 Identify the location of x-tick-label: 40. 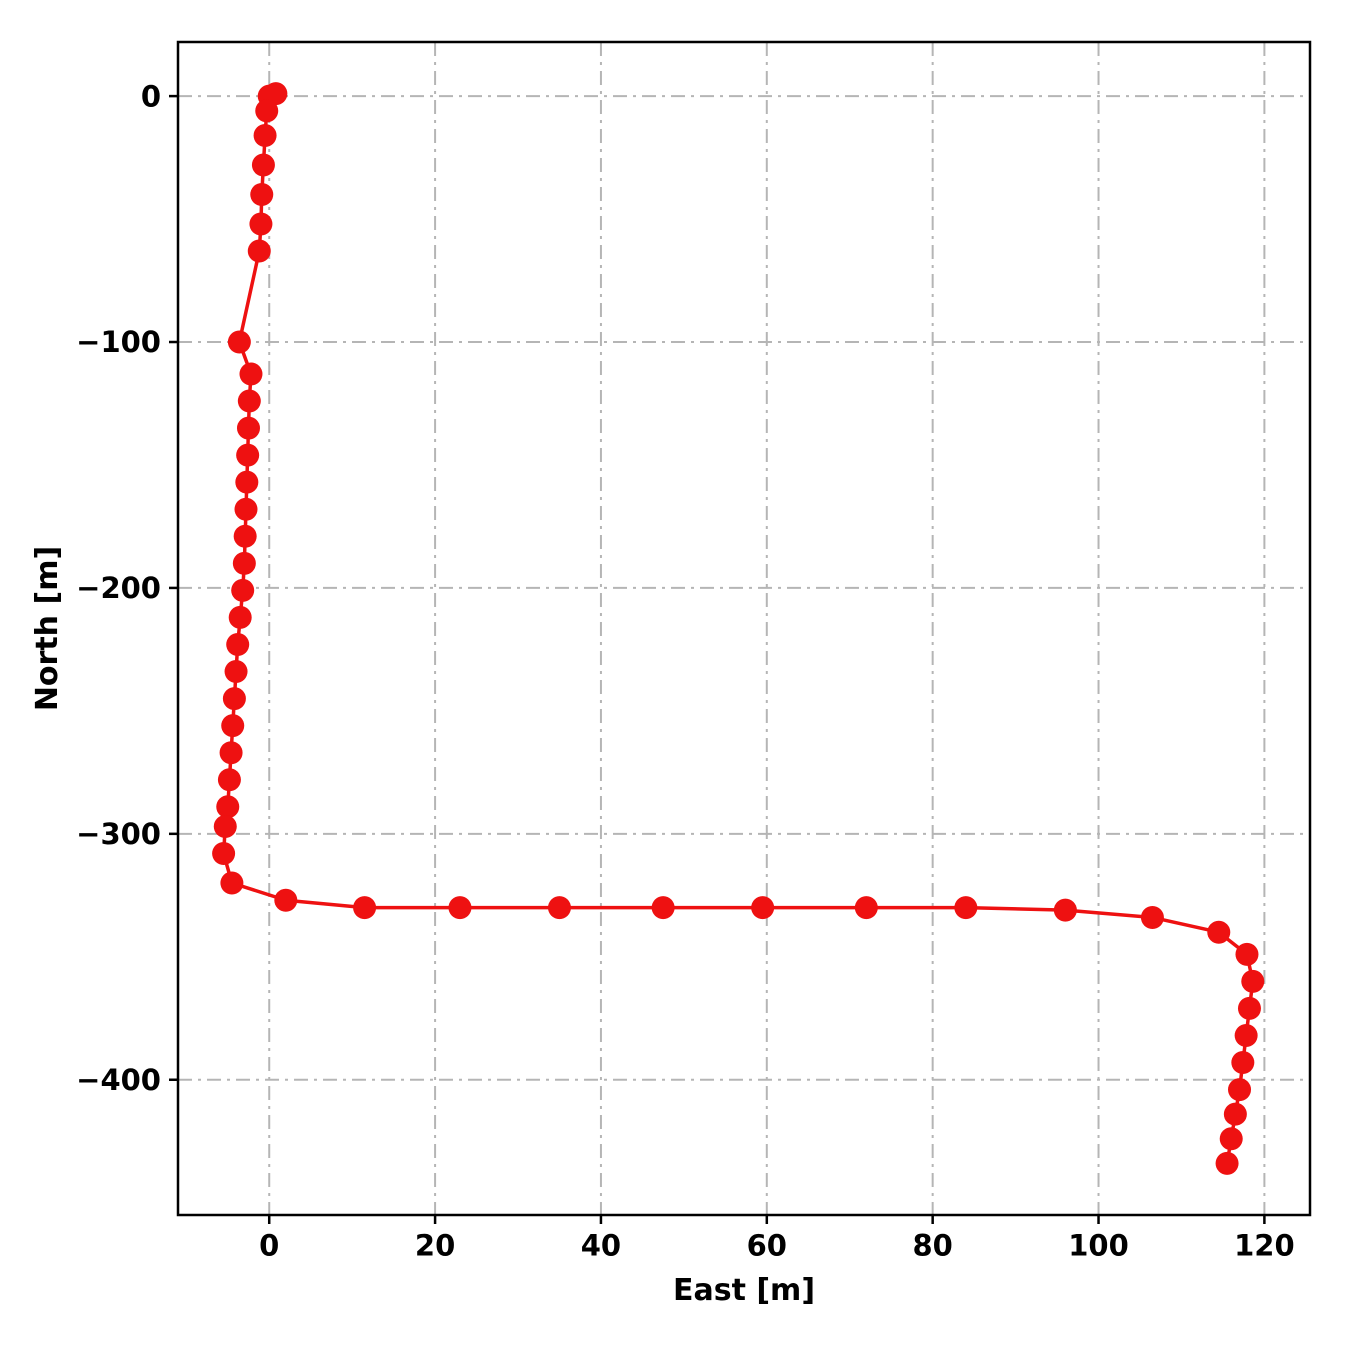
(601, 1246).